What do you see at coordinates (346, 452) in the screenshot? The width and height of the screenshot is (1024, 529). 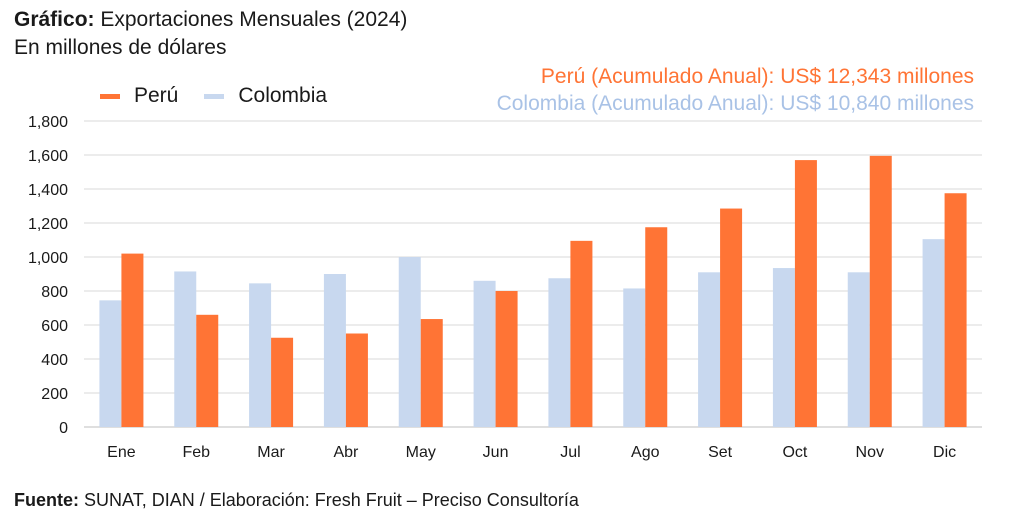 I see `x-tick-label: Abr` at bounding box center [346, 452].